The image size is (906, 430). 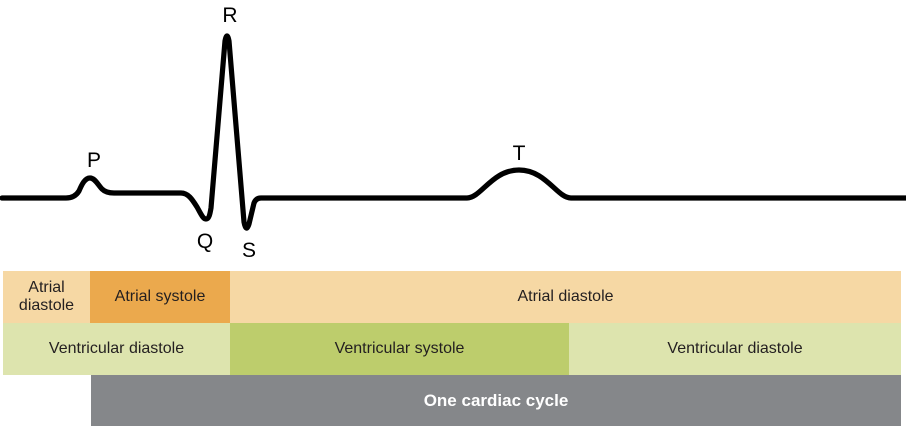 What do you see at coordinates (249, 250) in the screenshot?
I see `s-wave-label: S` at bounding box center [249, 250].